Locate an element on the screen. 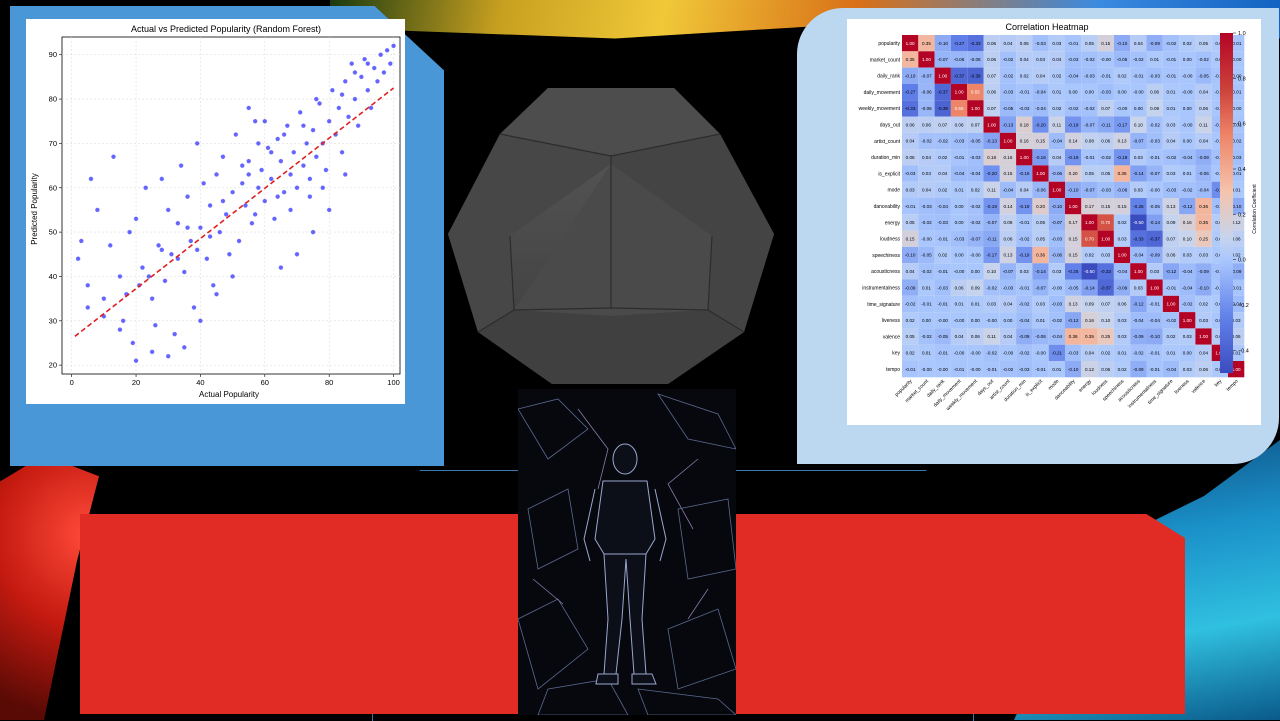 The height and width of the screenshot is (721, 1280). row-label: artist_count is located at coordinates (887, 142).